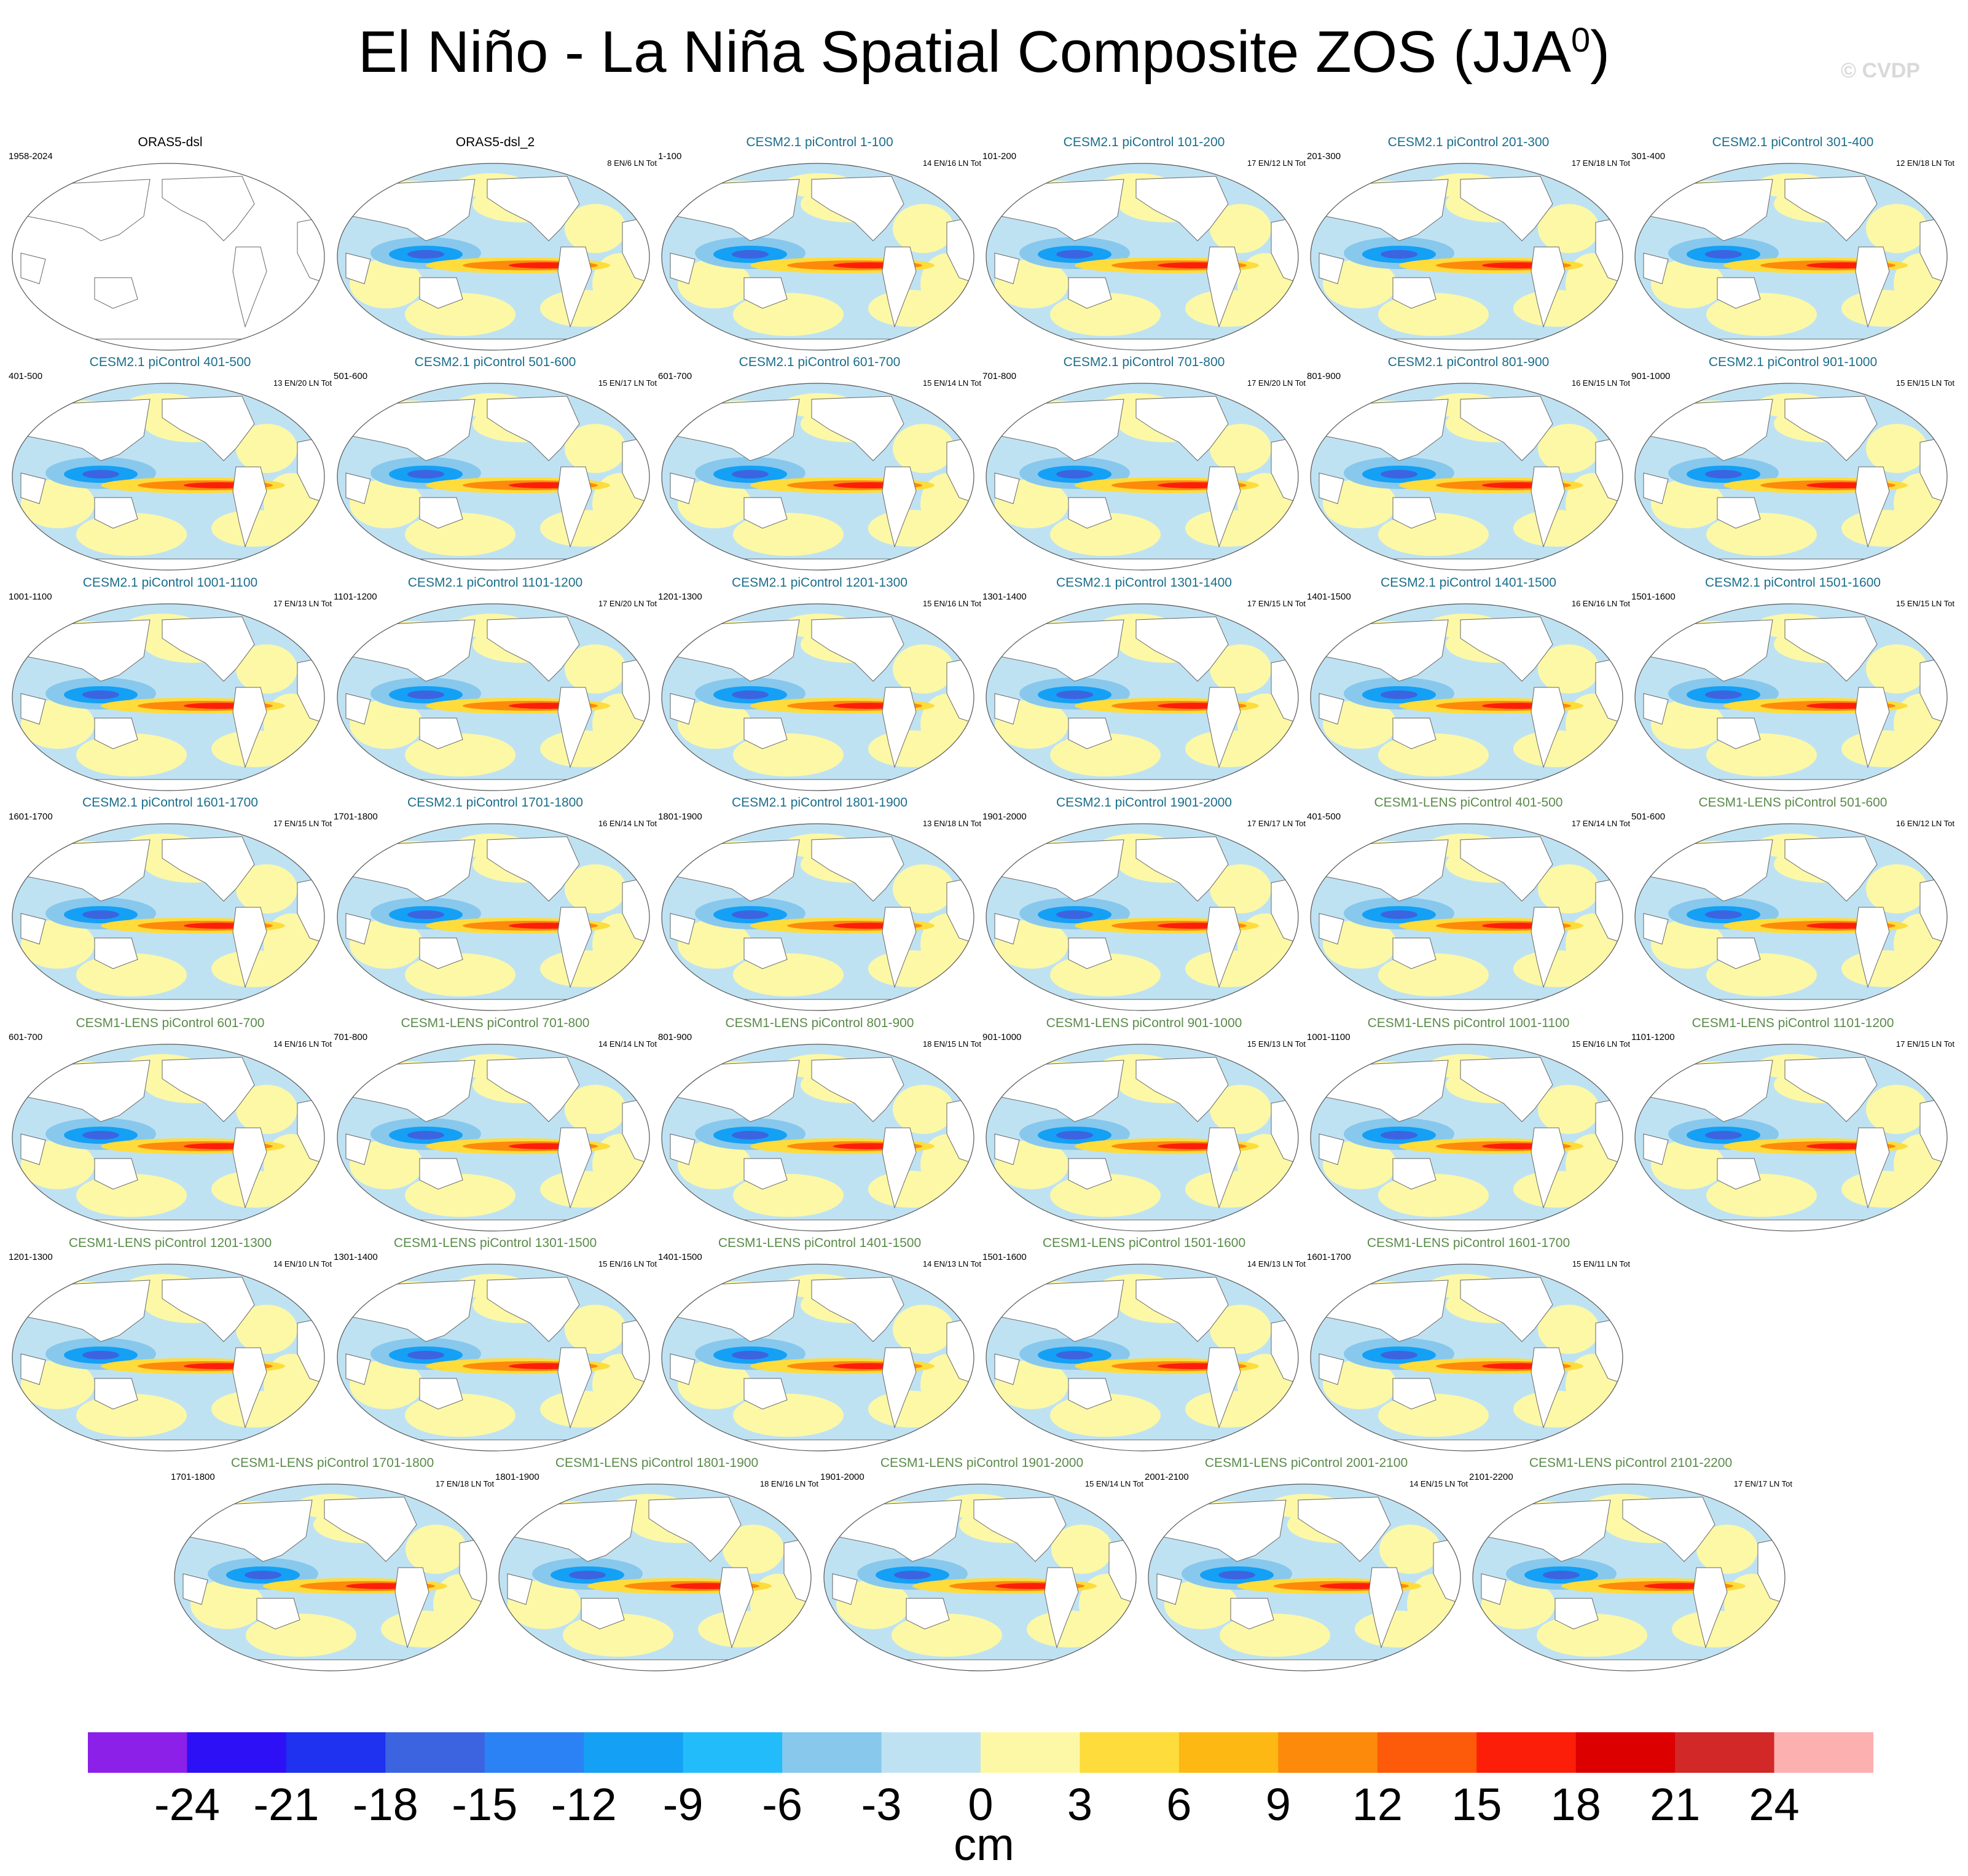 The image size is (1968, 1876). I want to click on panel-title: CESM1-LENS piControl 1401-1500, so click(820, 1243).